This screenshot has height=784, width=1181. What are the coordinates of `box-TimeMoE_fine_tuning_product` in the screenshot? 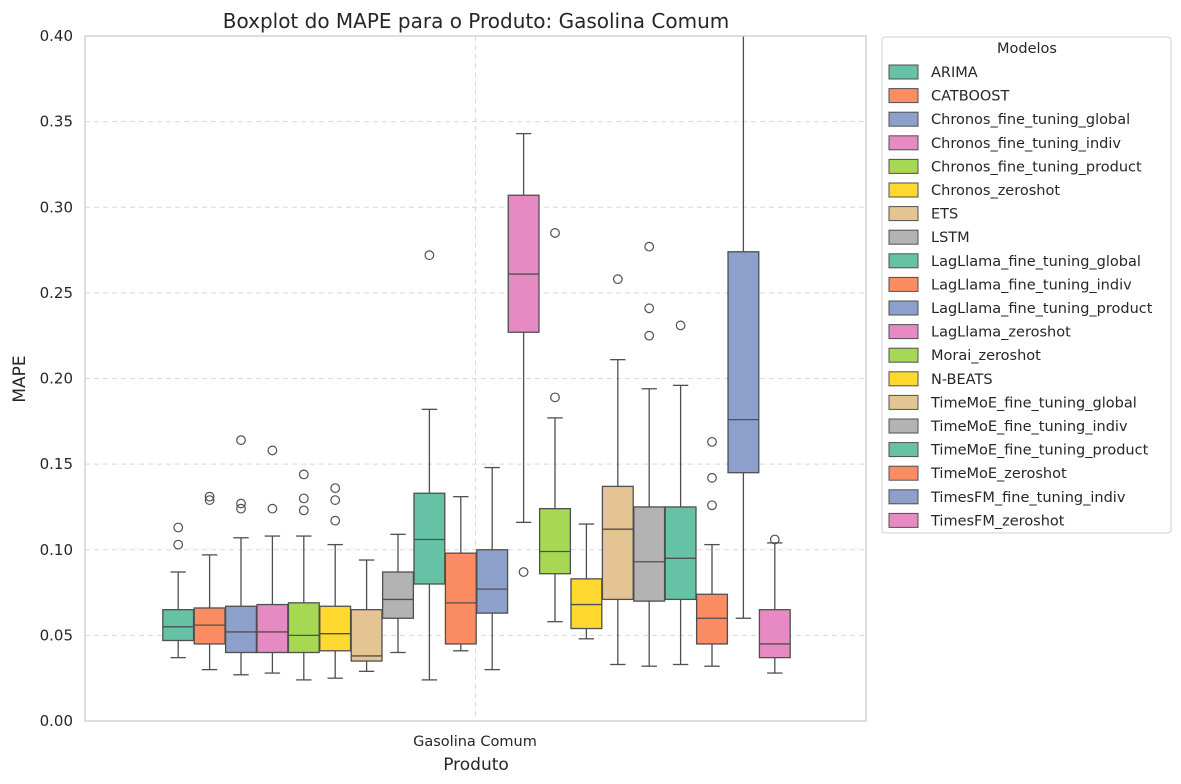 It's located at (680, 493).